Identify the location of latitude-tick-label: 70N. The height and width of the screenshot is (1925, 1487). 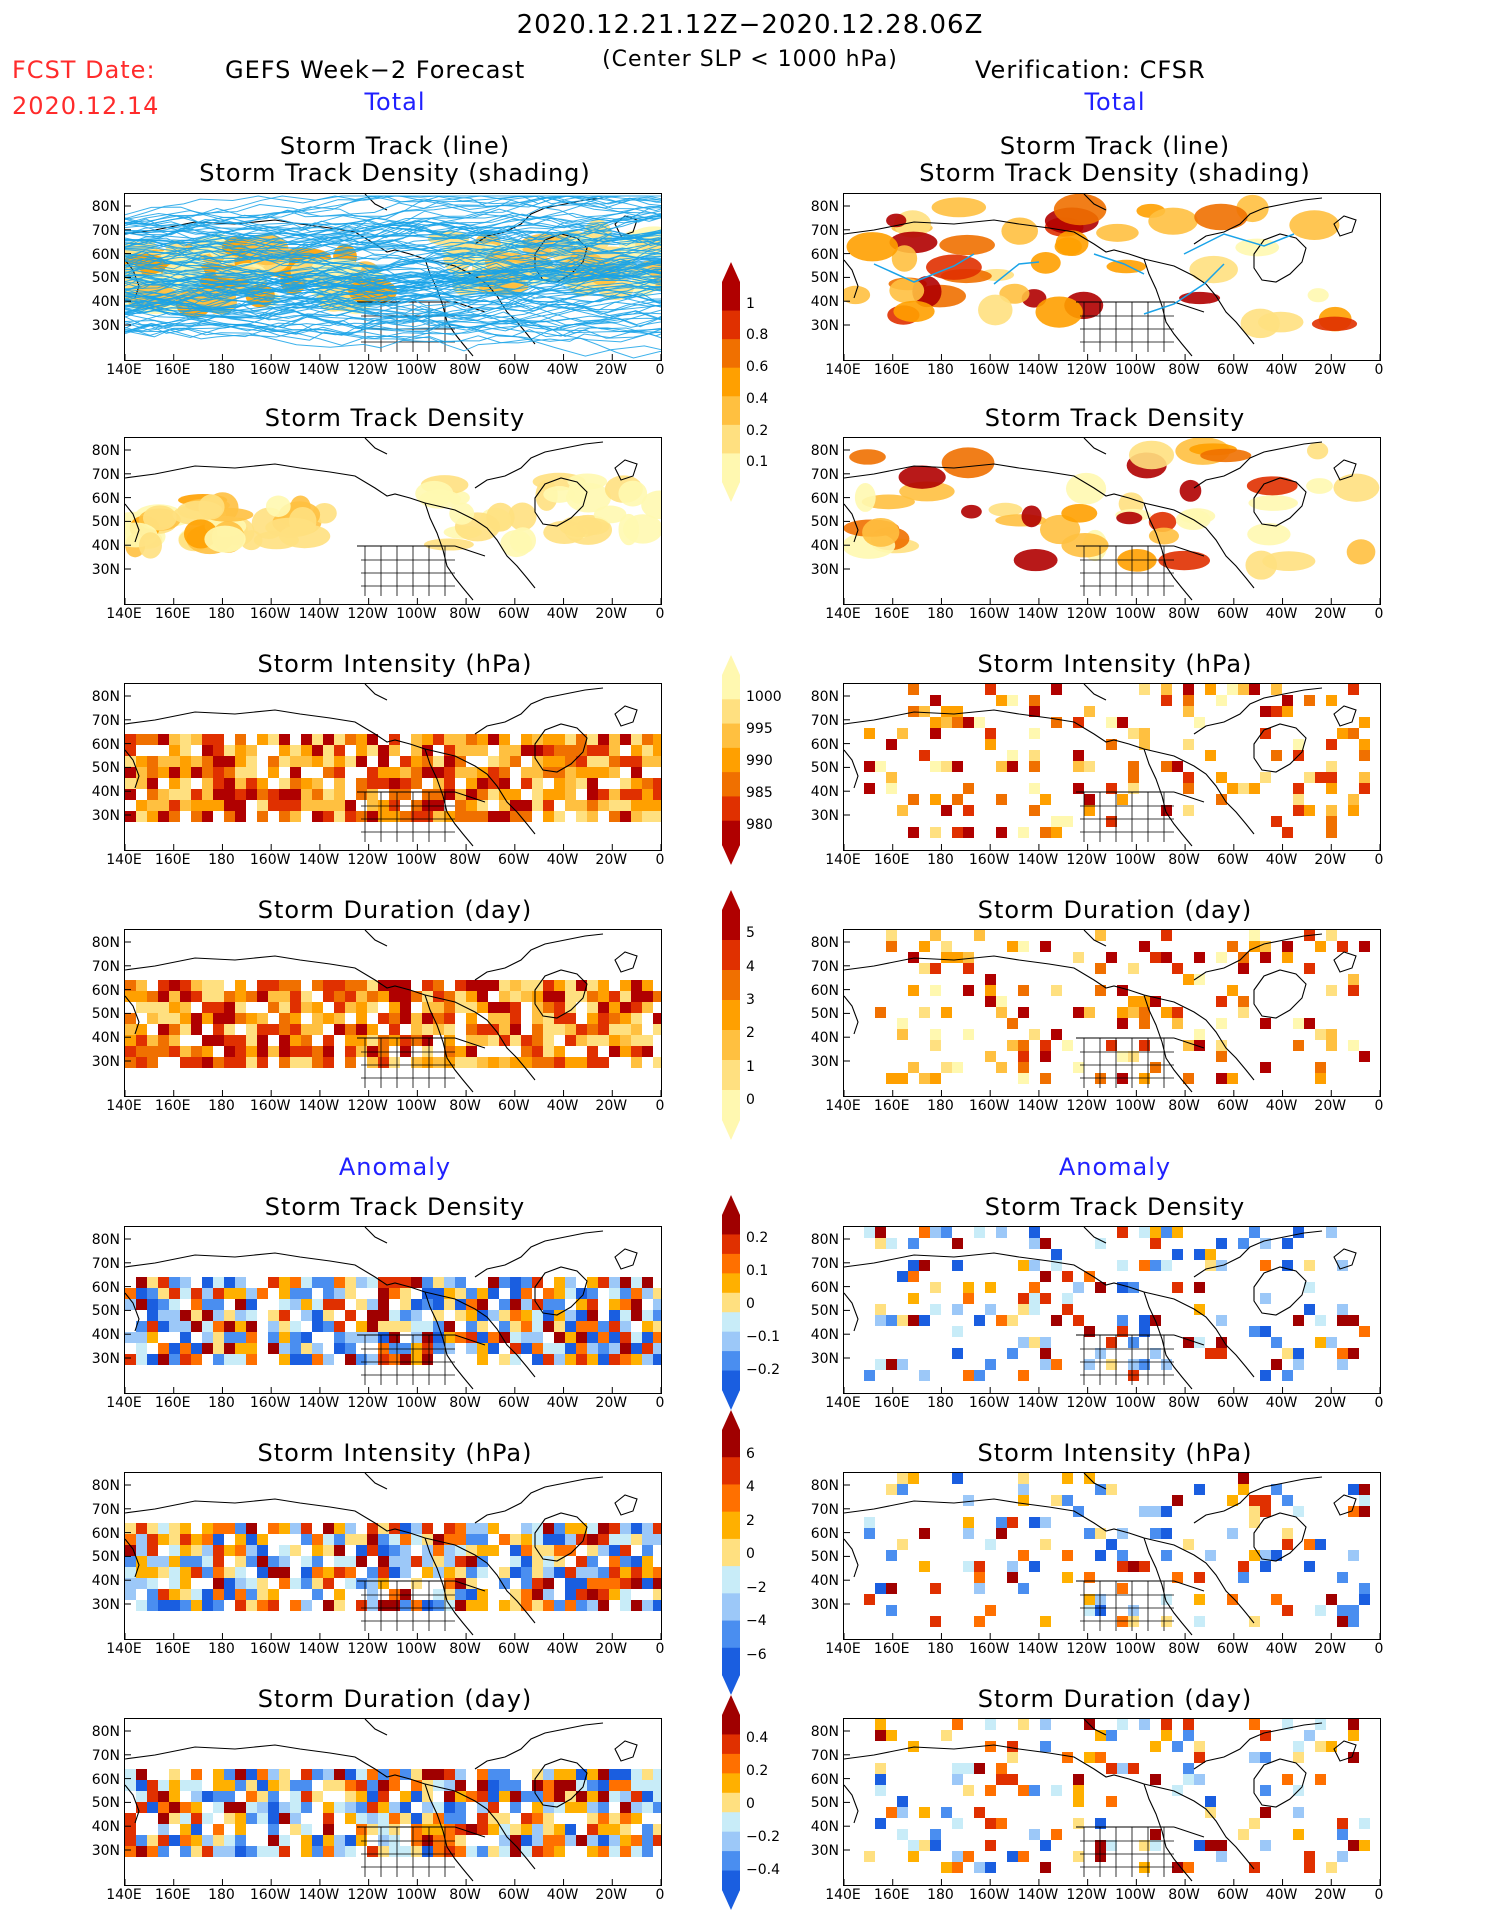
(105, 230).